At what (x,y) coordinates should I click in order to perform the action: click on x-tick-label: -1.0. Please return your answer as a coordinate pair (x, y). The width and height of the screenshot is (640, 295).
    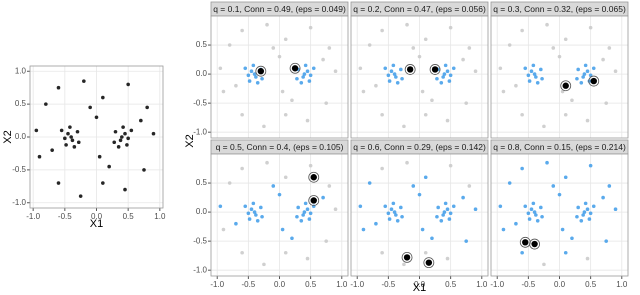
    Looking at the image, I should click on (497, 284).